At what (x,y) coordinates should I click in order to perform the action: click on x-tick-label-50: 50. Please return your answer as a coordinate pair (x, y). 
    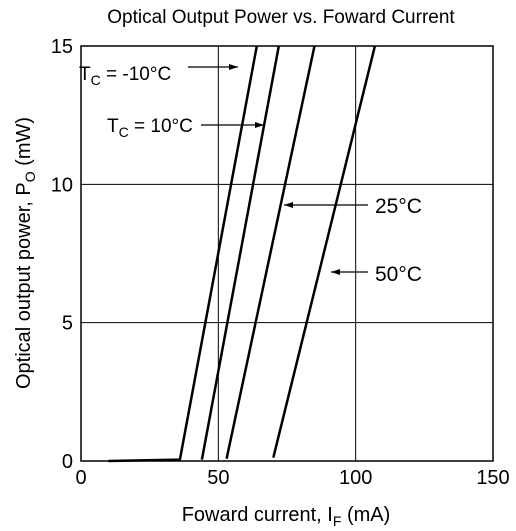
    Looking at the image, I should click on (218, 478).